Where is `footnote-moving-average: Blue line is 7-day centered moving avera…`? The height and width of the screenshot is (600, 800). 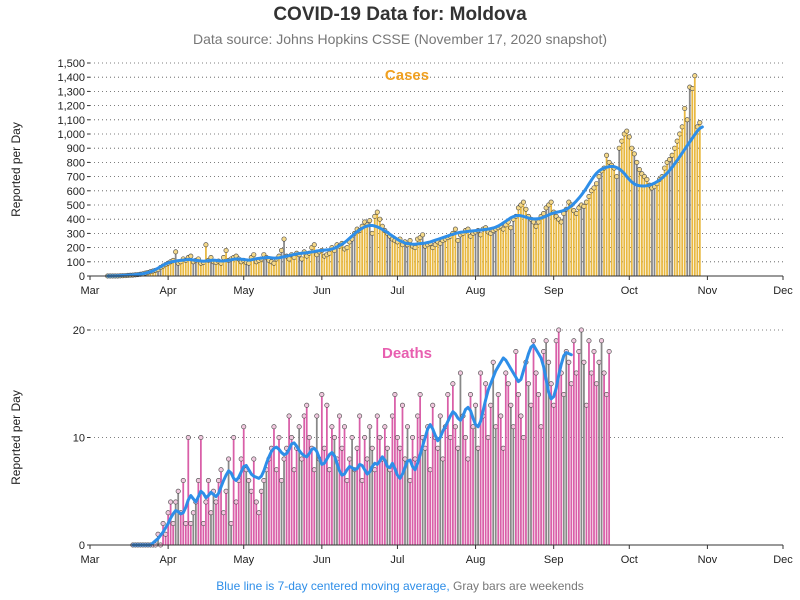 footnote-moving-average: Blue line is 7-day centered moving avera… is located at coordinates (333, 586).